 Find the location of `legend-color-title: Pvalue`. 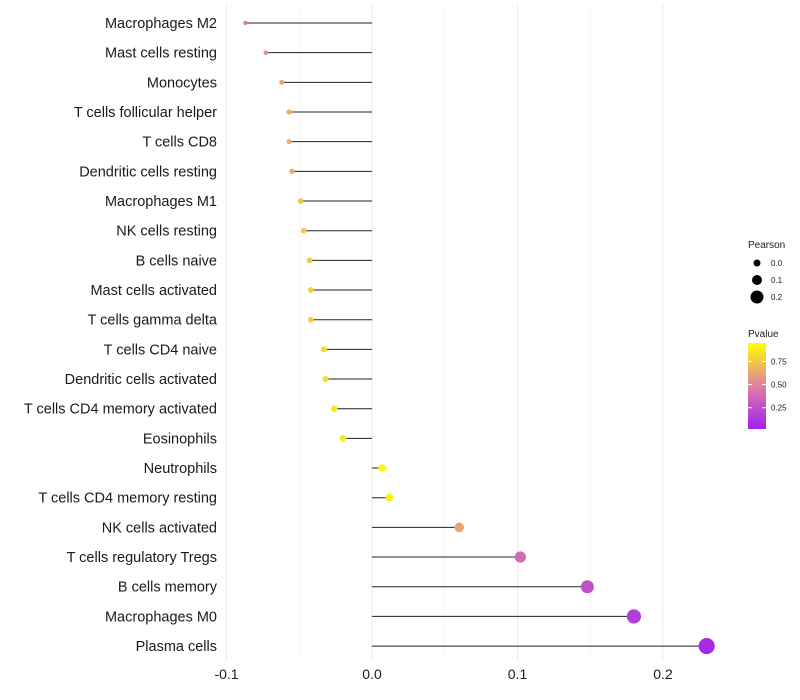

legend-color-title: Pvalue is located at coordinates (763, 334).